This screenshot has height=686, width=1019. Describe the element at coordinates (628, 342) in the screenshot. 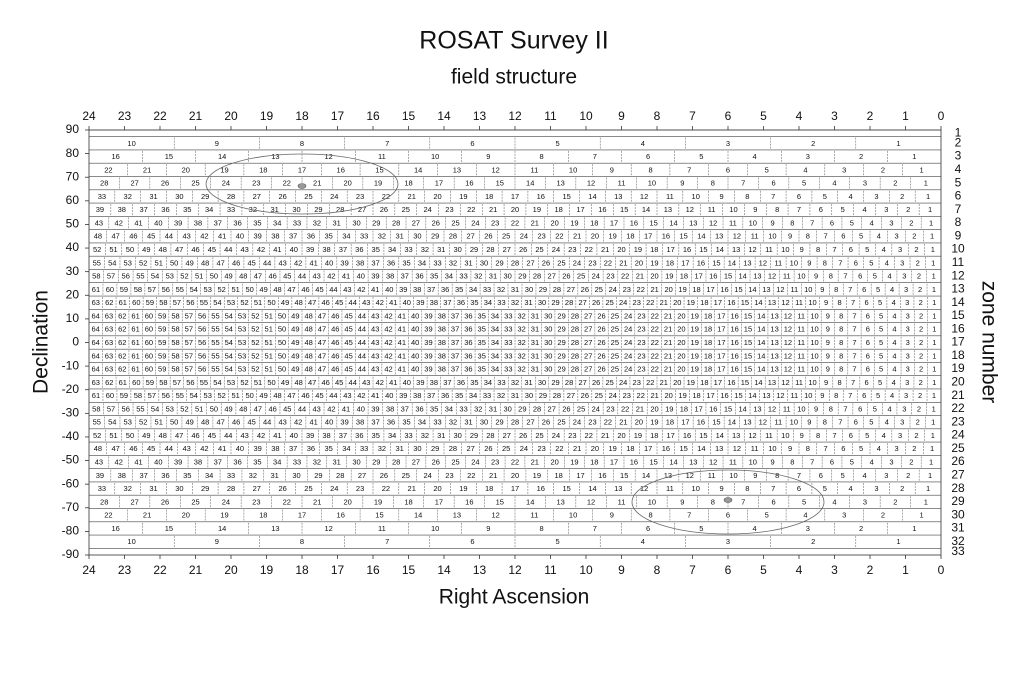

I see `field-number: 24` at that location.